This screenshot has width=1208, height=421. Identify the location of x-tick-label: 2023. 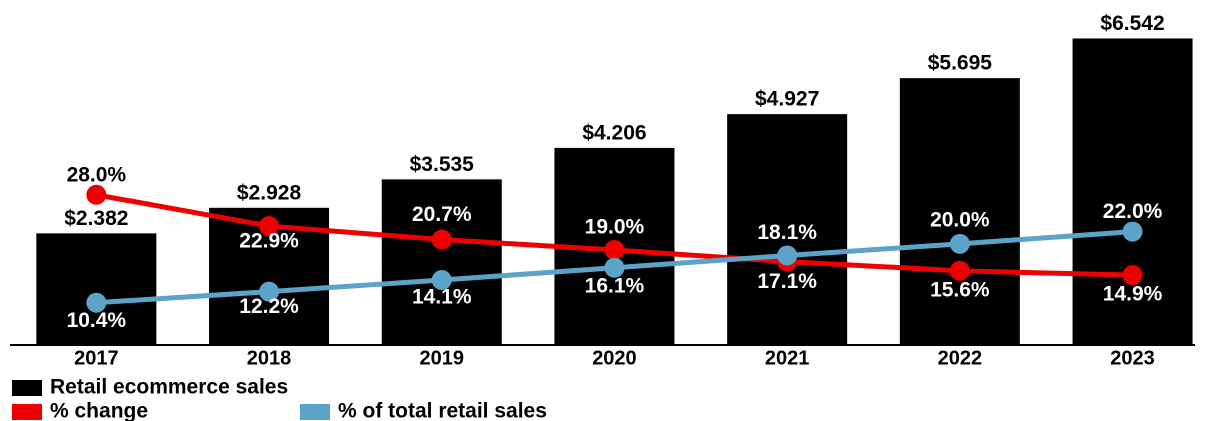
(1132, 358).